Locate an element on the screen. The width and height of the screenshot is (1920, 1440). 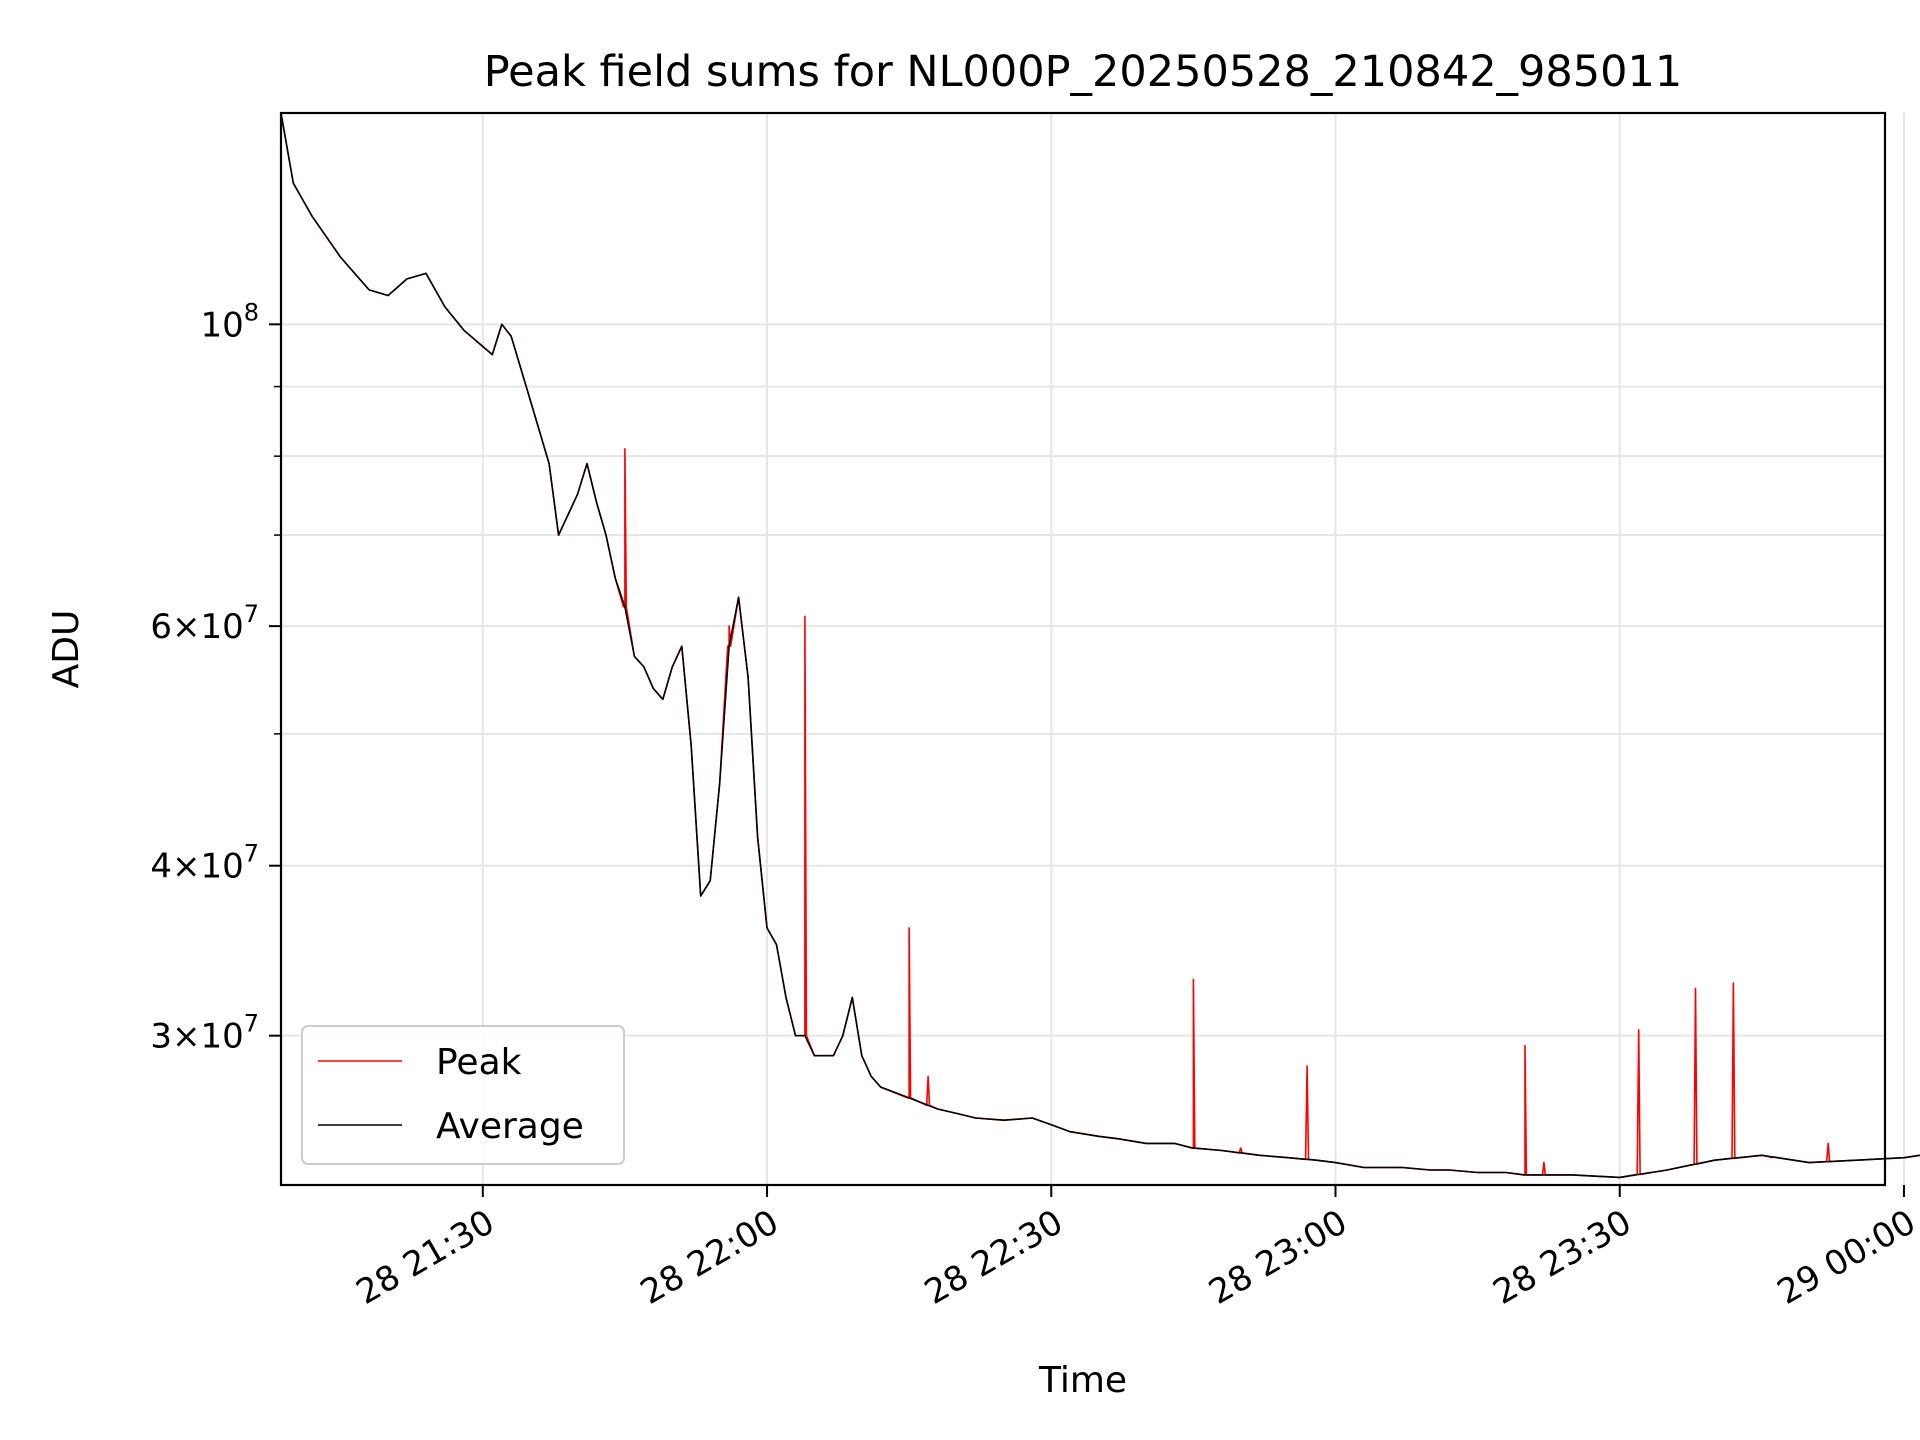
y-tick-label: 6×107 is located at coordinates (204, 623).